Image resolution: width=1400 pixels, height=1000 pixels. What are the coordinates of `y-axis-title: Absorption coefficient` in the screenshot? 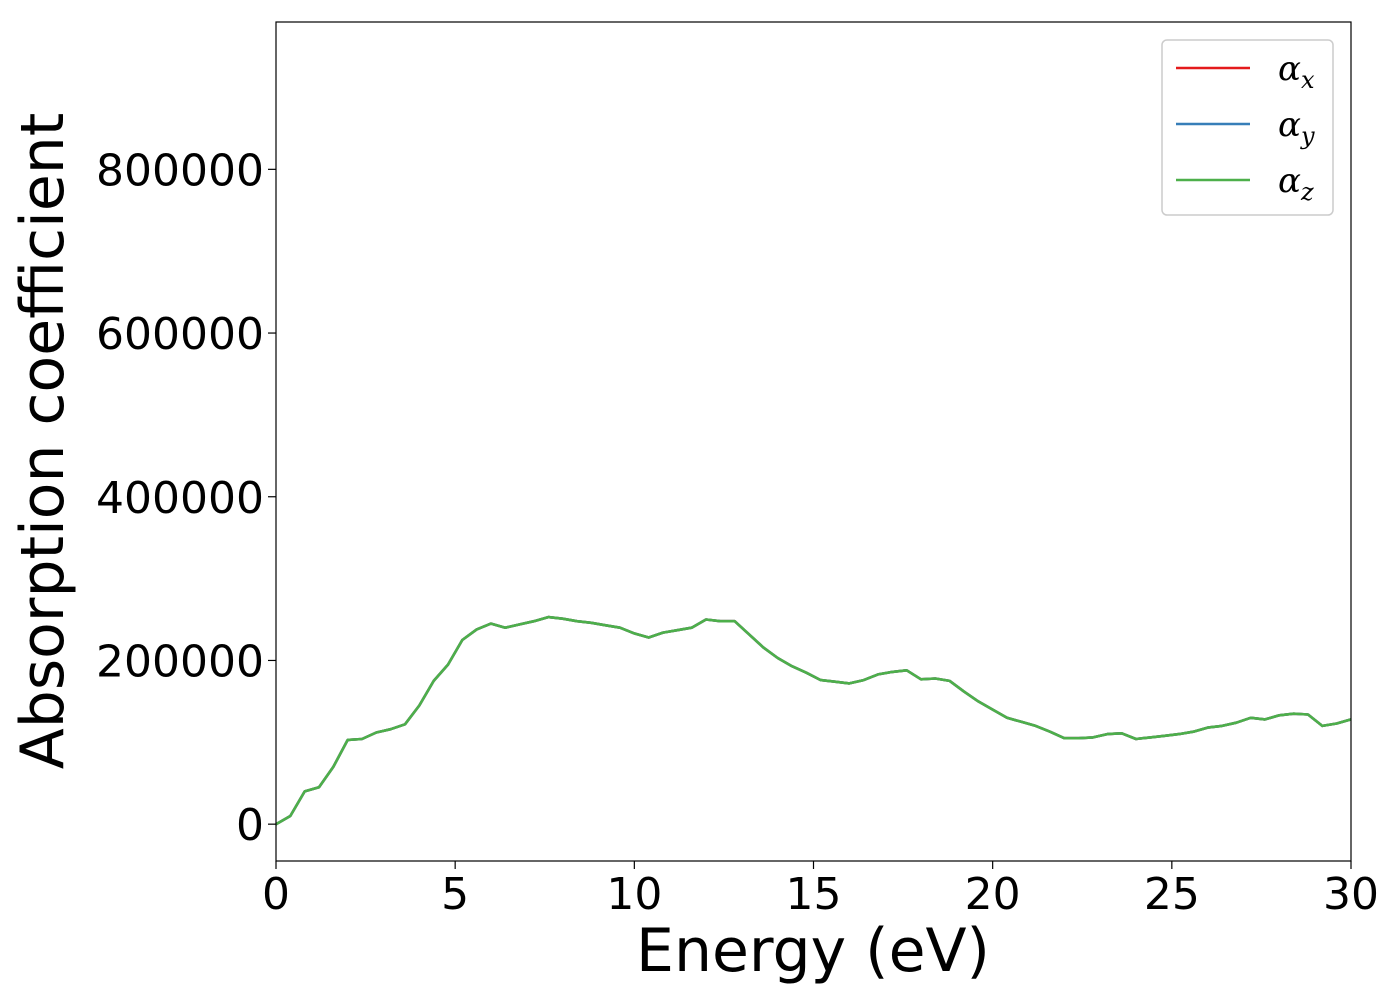 It's located at (43, 441).